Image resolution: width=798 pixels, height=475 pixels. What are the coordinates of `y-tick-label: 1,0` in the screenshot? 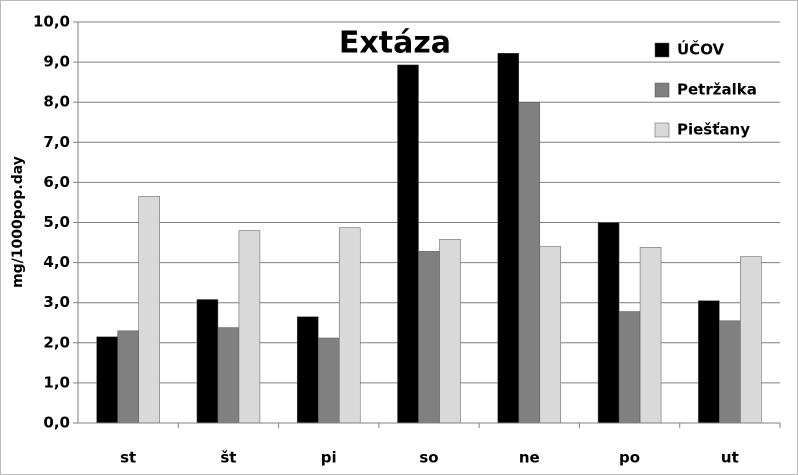 It's located at (56, 382).